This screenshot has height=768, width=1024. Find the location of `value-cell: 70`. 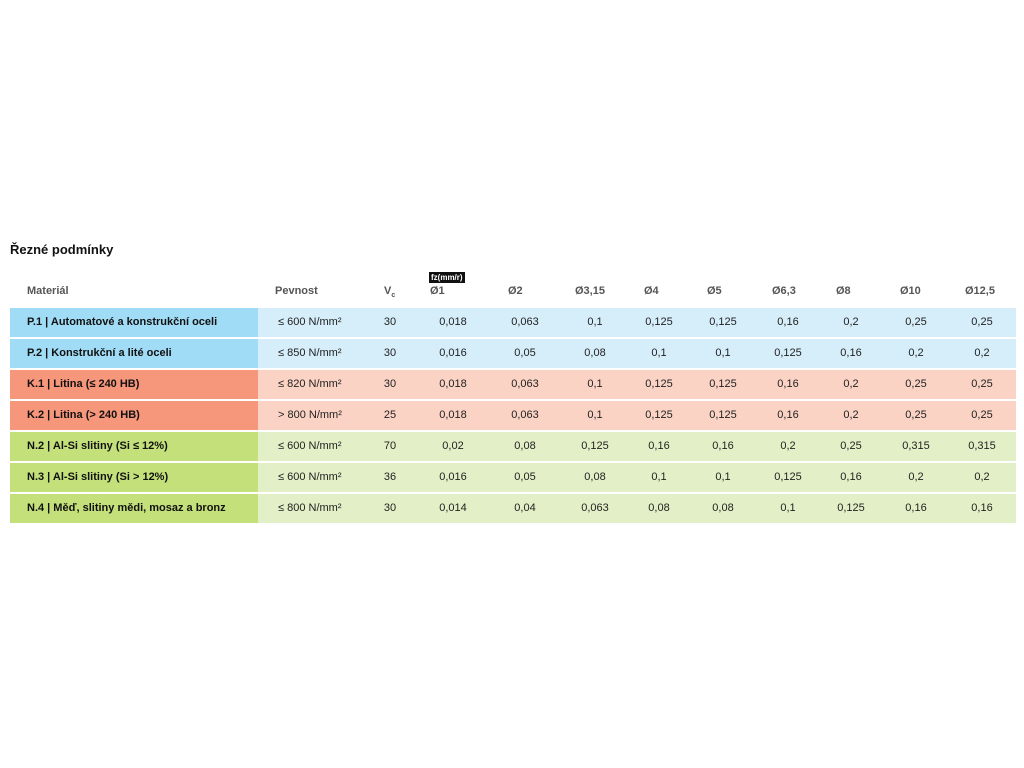

value-cell: 70 is located at coordinates (390, 446).